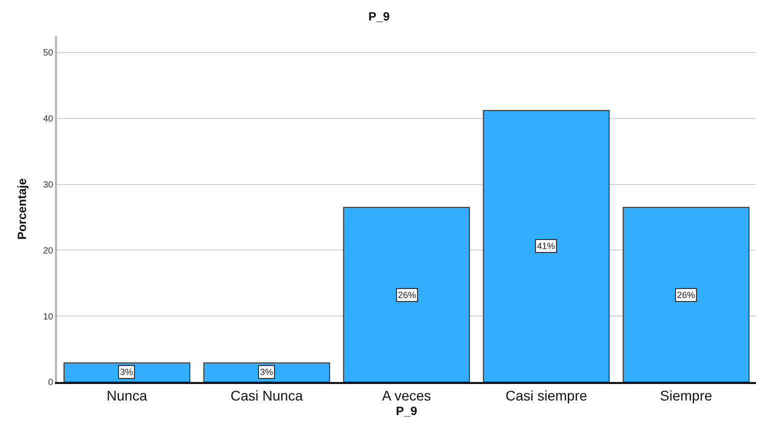 The image size is (758, 427). What do you see at coordinates (379, 16) in the screenshot?
I see `chart-title: P_9` at bounding box center [379, 16].